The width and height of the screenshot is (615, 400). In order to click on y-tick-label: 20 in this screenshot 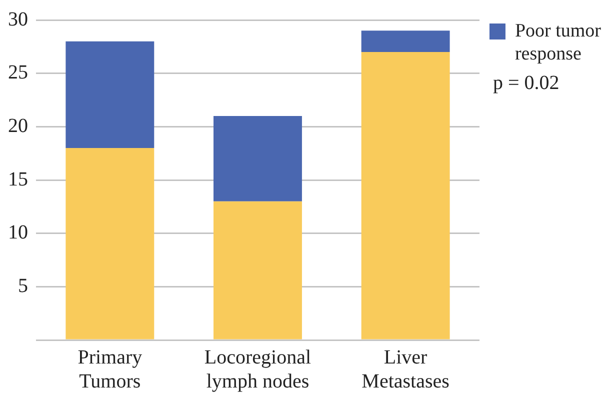, I will do `click(18, 125)`.